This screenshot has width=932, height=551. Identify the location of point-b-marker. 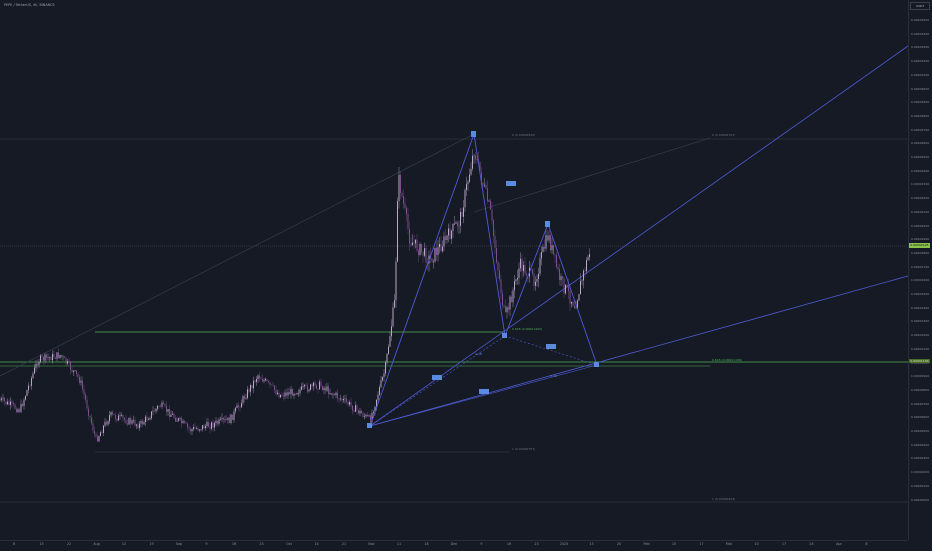
(504, 335).